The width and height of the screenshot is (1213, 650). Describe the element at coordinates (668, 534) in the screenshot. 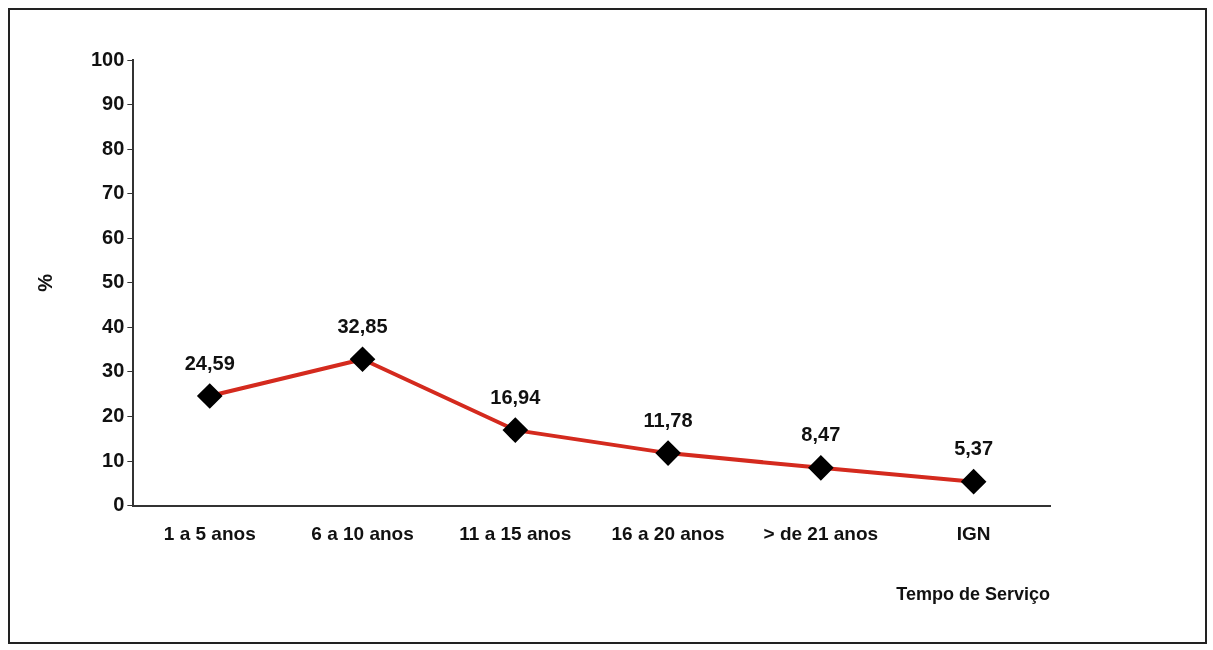

I see `x-tick-label: 16 a 20 anos` at that location.